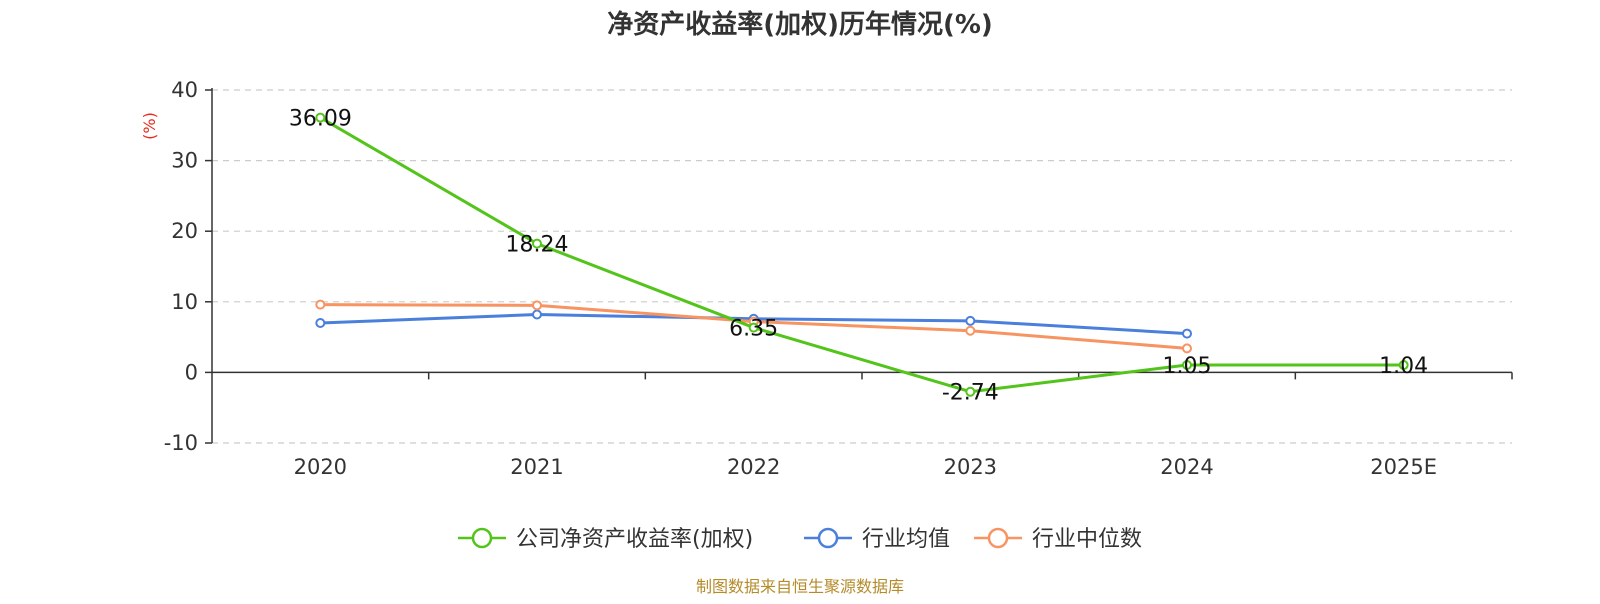 The width and height of the screenshot is (1600, 604). I want to click on x-tick-label: 2025E, so click(1403, 467).